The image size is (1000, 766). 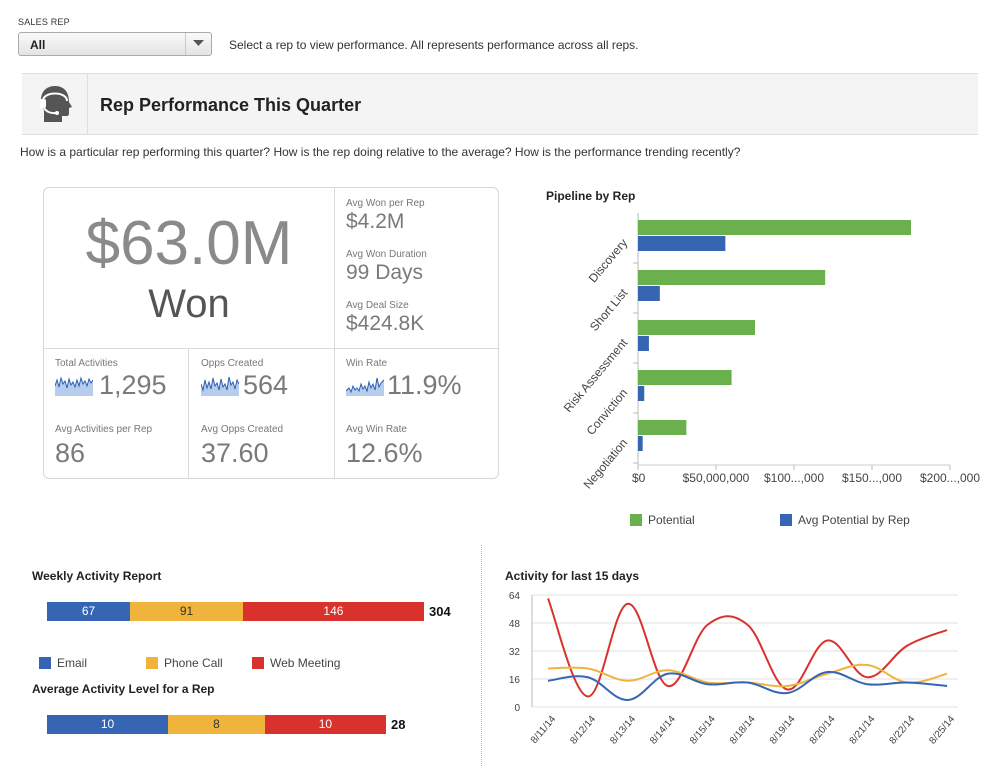 What do you see at coordinates (623, 730) in the screenshot?
I see `line-chart-x-tick-label: 8/13/14` at bounding box center [623, 730].